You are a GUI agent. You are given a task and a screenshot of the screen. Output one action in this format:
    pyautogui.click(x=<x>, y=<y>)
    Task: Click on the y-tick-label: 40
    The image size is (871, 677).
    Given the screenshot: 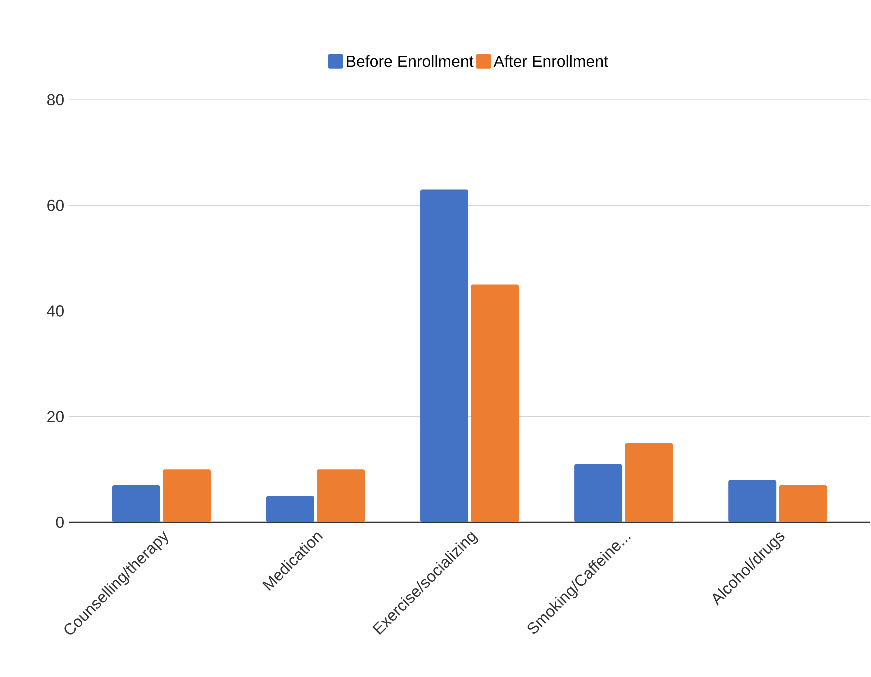 What is the action you would take?
    pyautogui.click(x=55, y=311)
    